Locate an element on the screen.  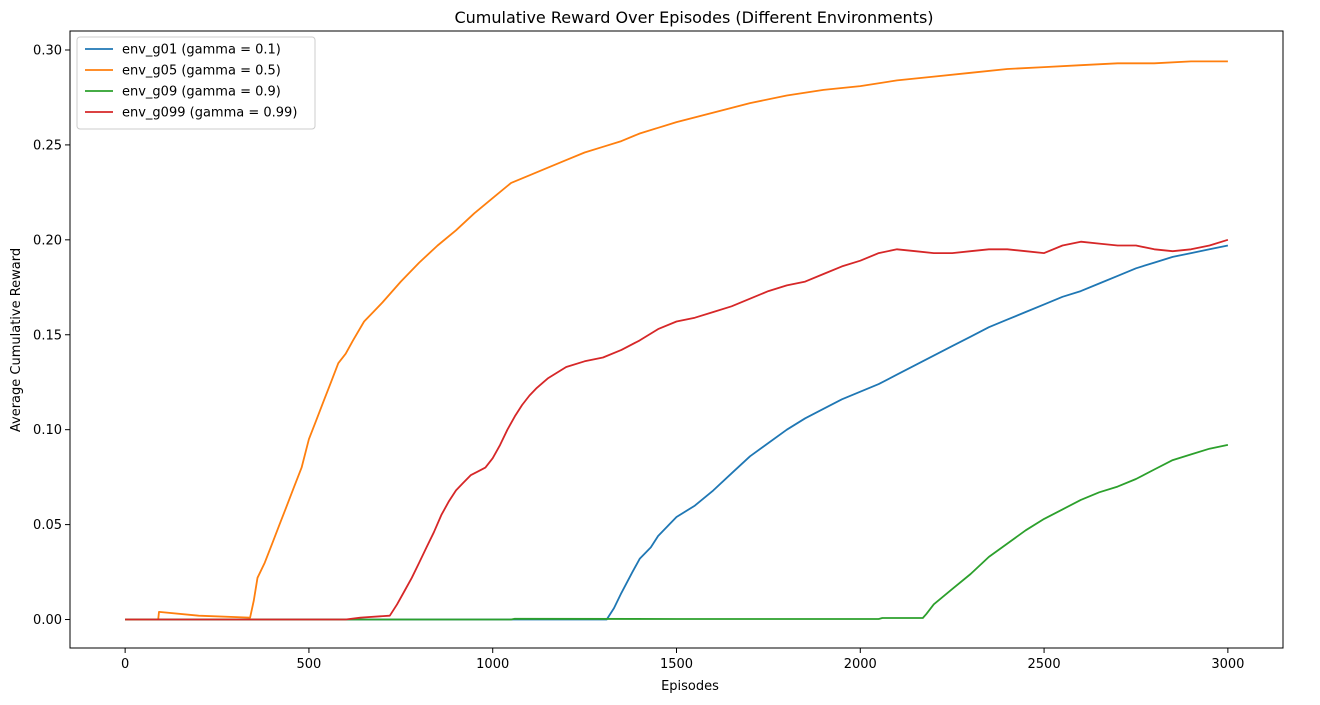
x-tick-label: 1500 is located at coordinates (676, 664).